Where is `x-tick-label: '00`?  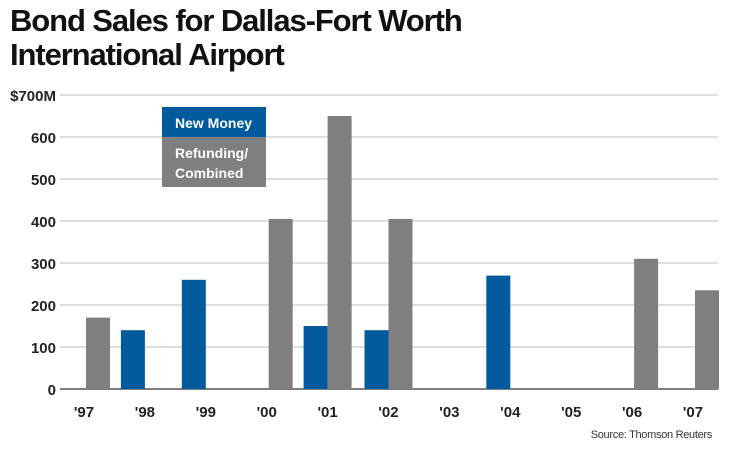
x-tick-label: '00 is located at coordinates (267, 412).